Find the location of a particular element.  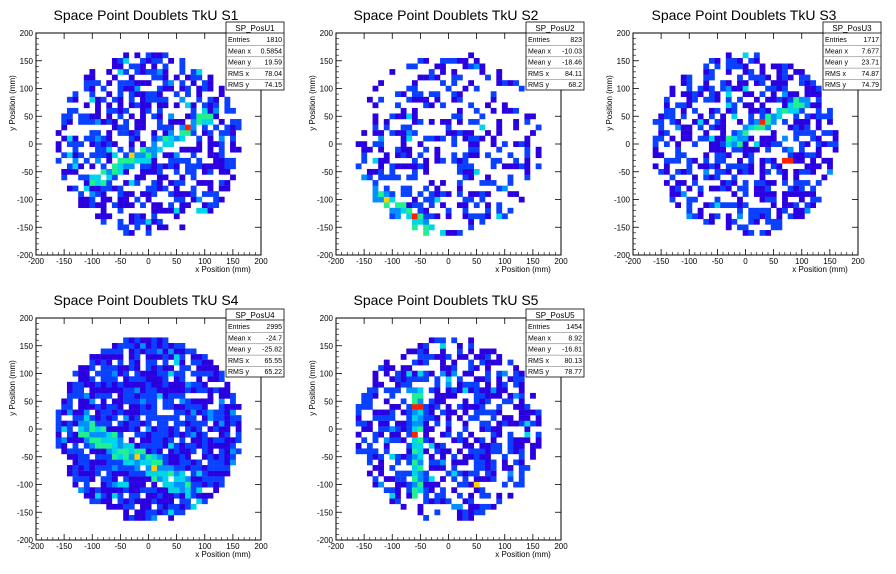

x-tick-label: 100 is located at coordinates (205, 261).